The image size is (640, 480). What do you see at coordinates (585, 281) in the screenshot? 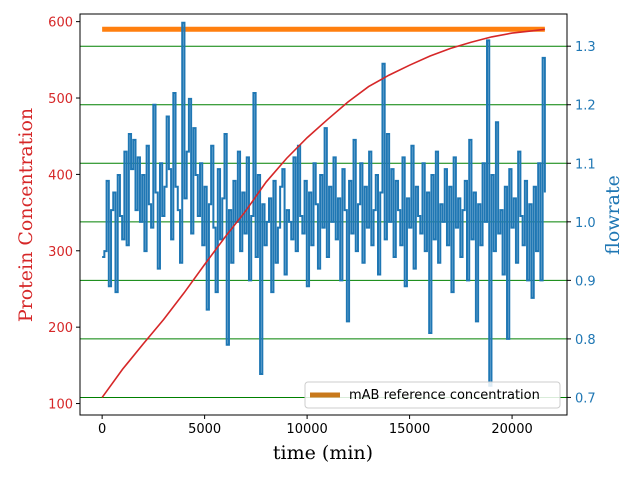
I see `right-tick-label-2: 0.9` at bounding box center [585, 281].